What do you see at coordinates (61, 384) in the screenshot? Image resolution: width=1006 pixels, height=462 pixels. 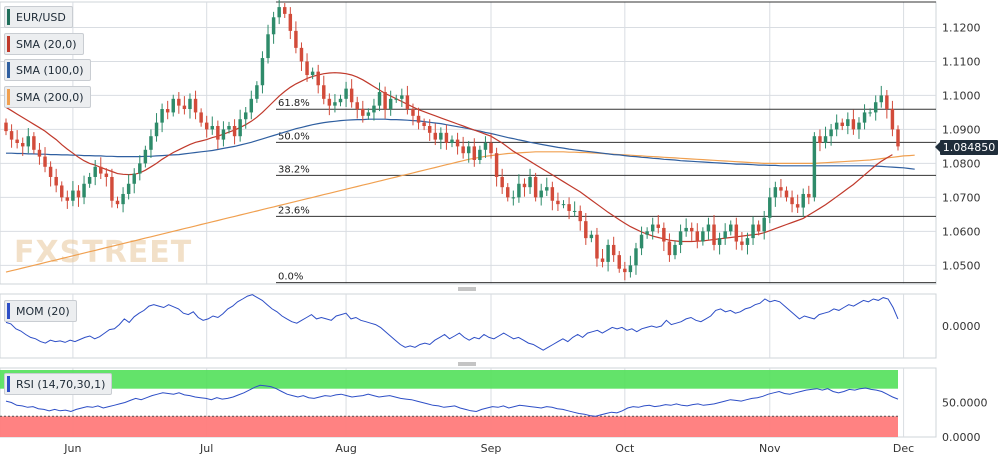 I see `rsi-title: RSI (14,70,30,1)` at bounding box center [61, 384].